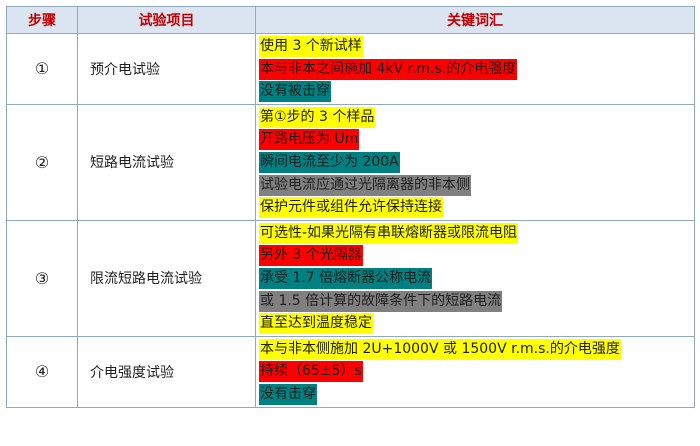 This screenshot has height=446, width=700. I want to click on keywords-cell: 使用 3 个新试样 本与非本之间施加 4kV r.m.s.的介电强度 没有被击穿, so click(475, 69).